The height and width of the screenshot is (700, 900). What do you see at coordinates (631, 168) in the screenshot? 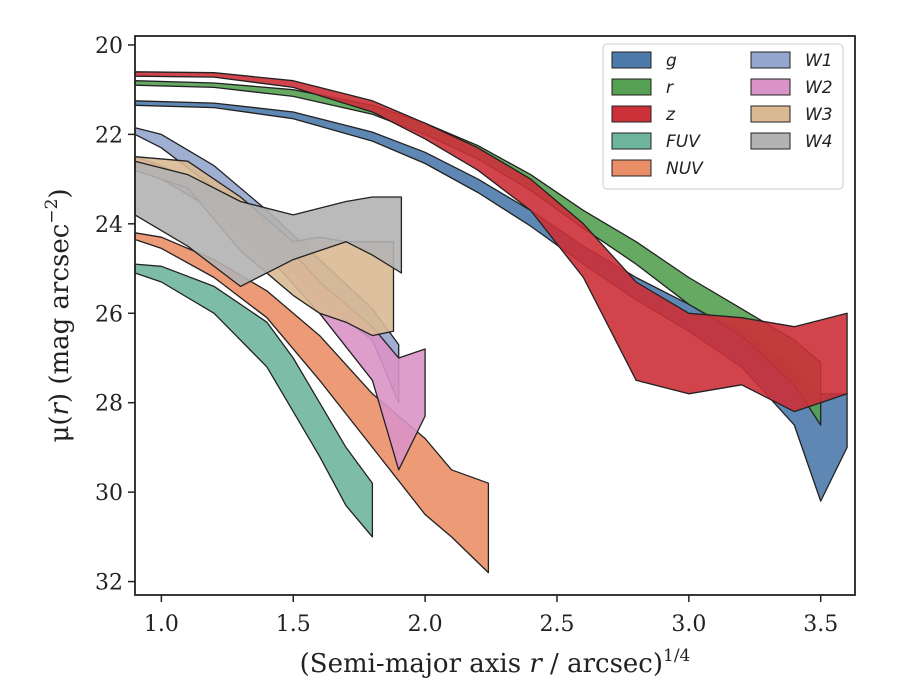
I see `legend-swatch-nuv` at bounding box center [631, 168].